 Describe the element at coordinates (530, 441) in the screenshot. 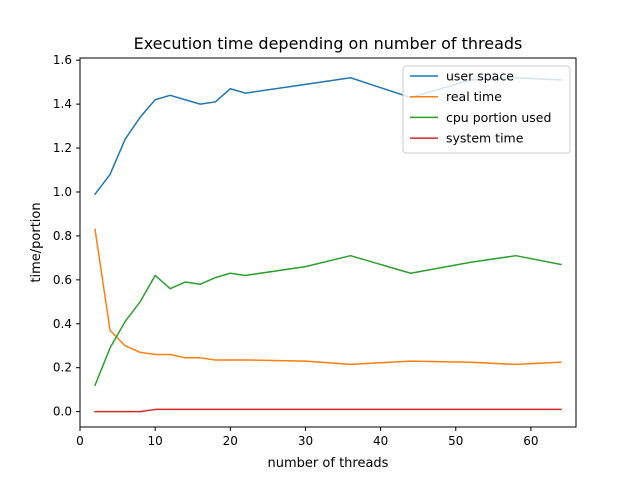

I see `x-tick-label: 60` at that location.